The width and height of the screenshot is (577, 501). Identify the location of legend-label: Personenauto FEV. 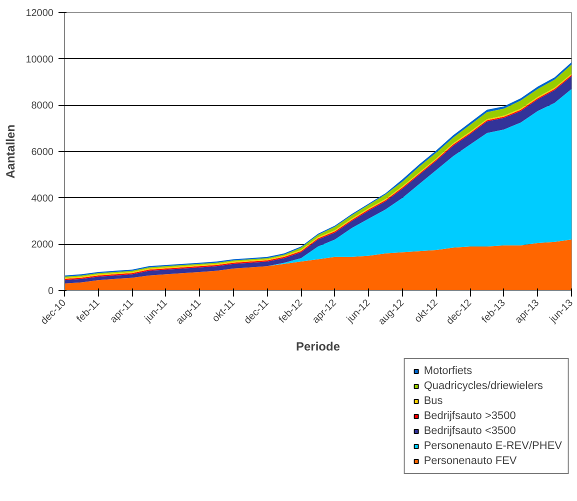
(470, 461).